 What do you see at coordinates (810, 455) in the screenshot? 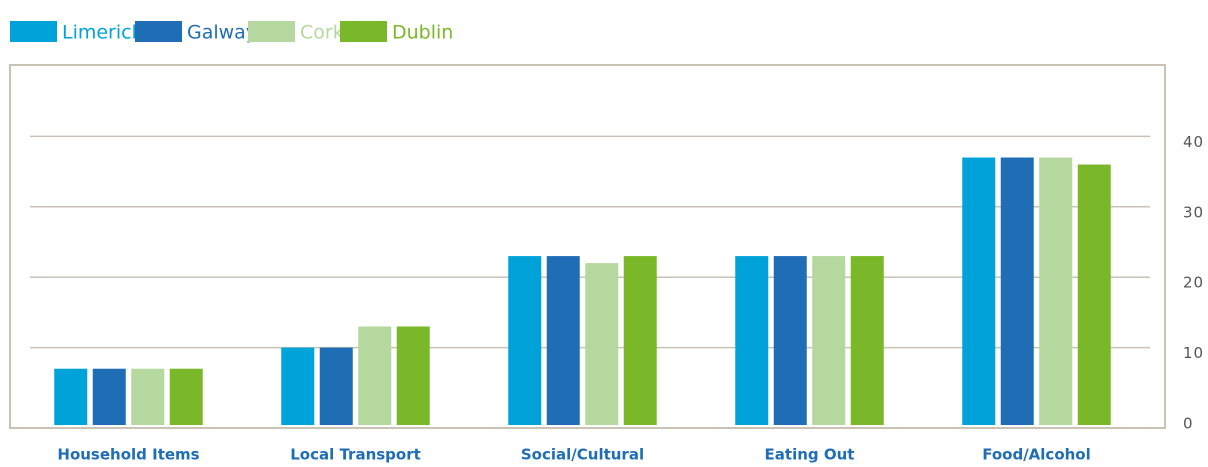
I see `x-tick-label: Eating Out` at bounding box center [810, 455].